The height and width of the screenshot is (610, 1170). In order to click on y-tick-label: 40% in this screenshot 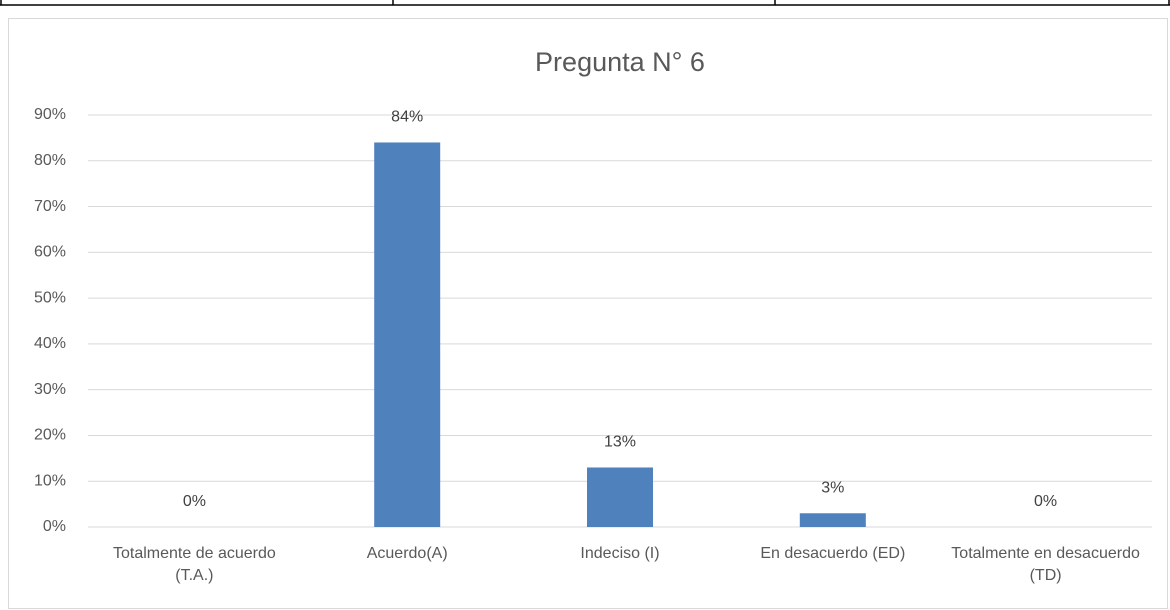, I will do `click(50, 343)`.